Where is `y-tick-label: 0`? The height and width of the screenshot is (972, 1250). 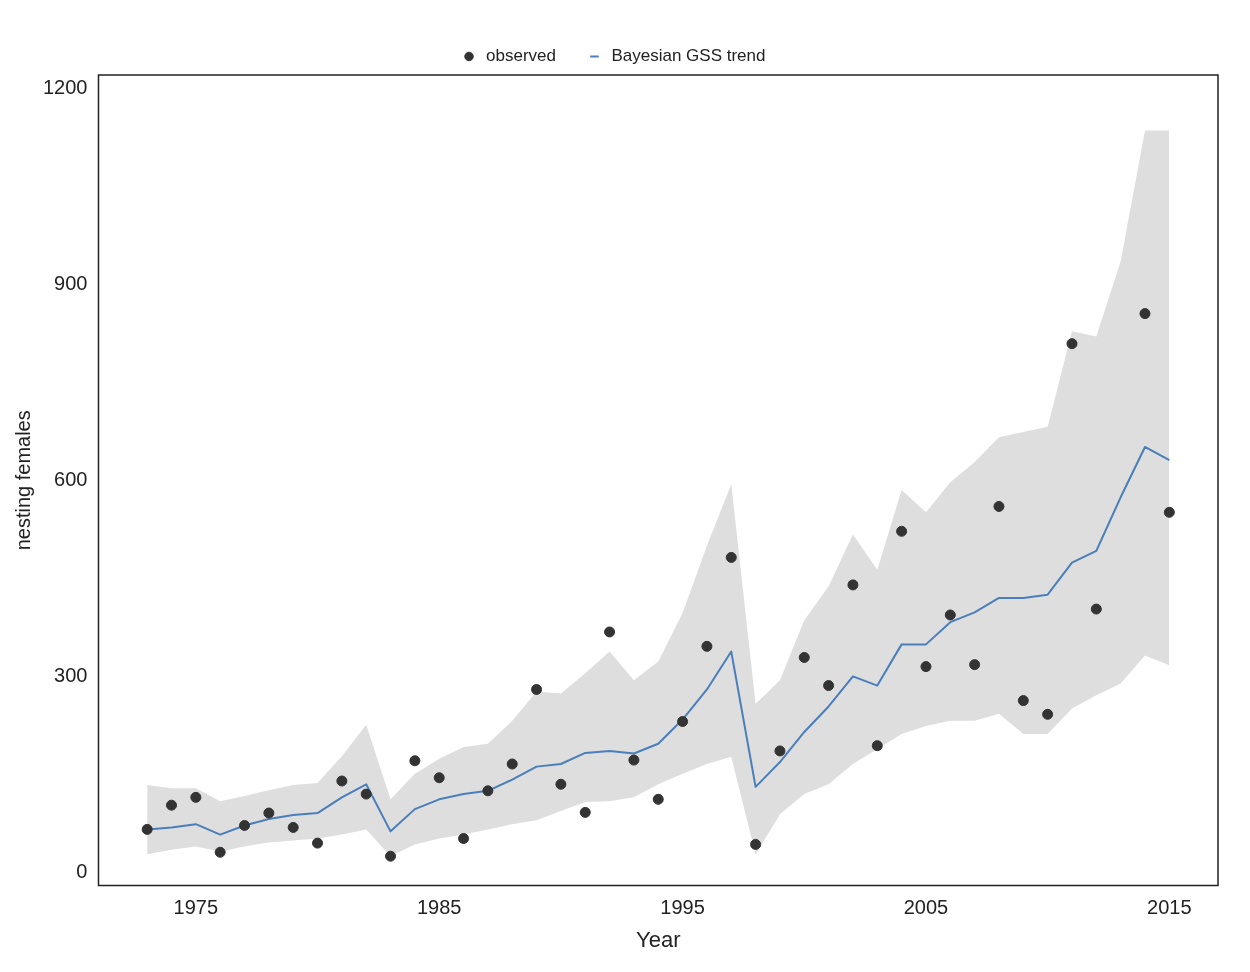
y-tick-label: 0 is located at coordinates (82, 871).